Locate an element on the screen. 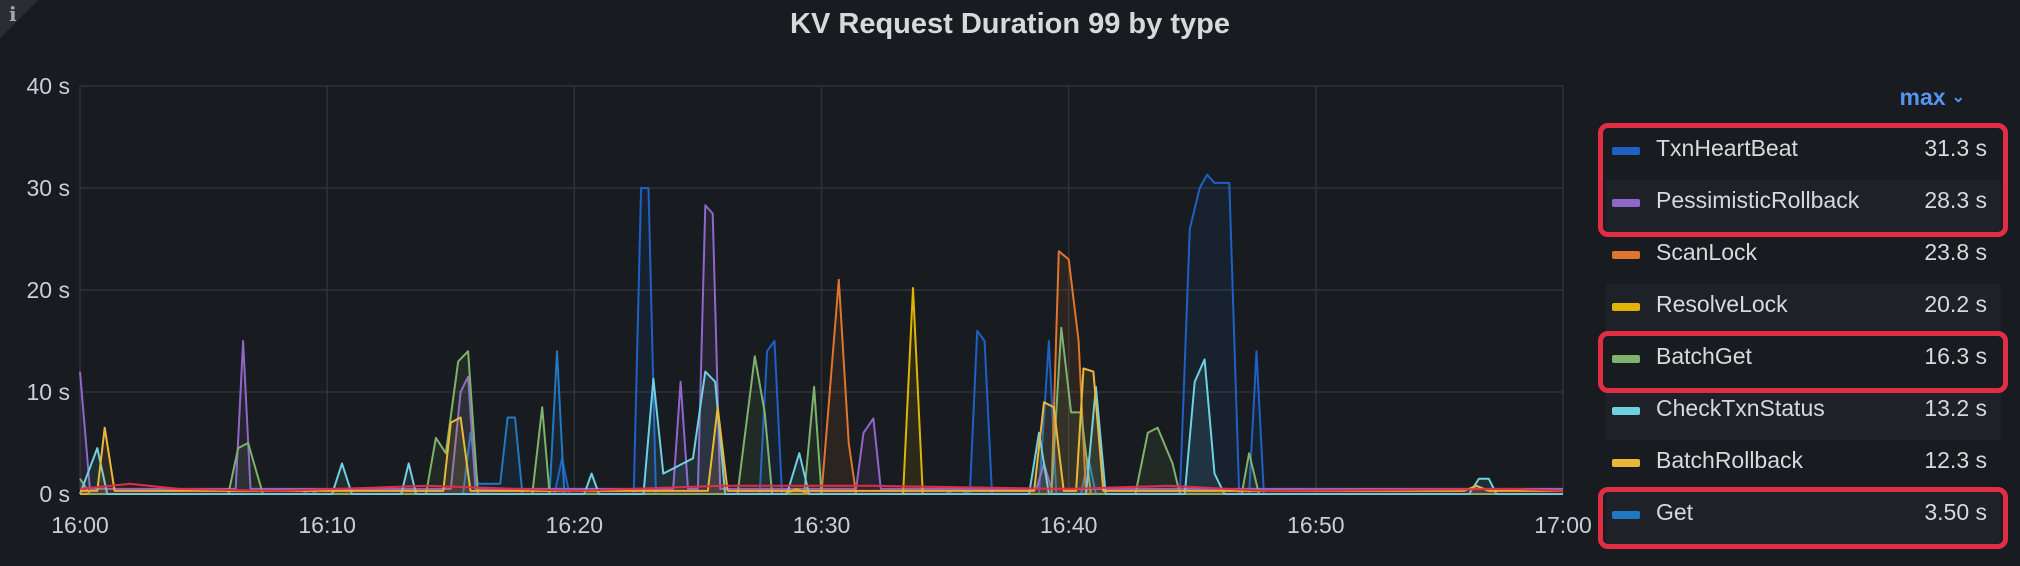 Image resolution: width=2020 pixels, height=566 pixels. legend-sort-max: max ⌄ is located at coordinates (1932, 97).